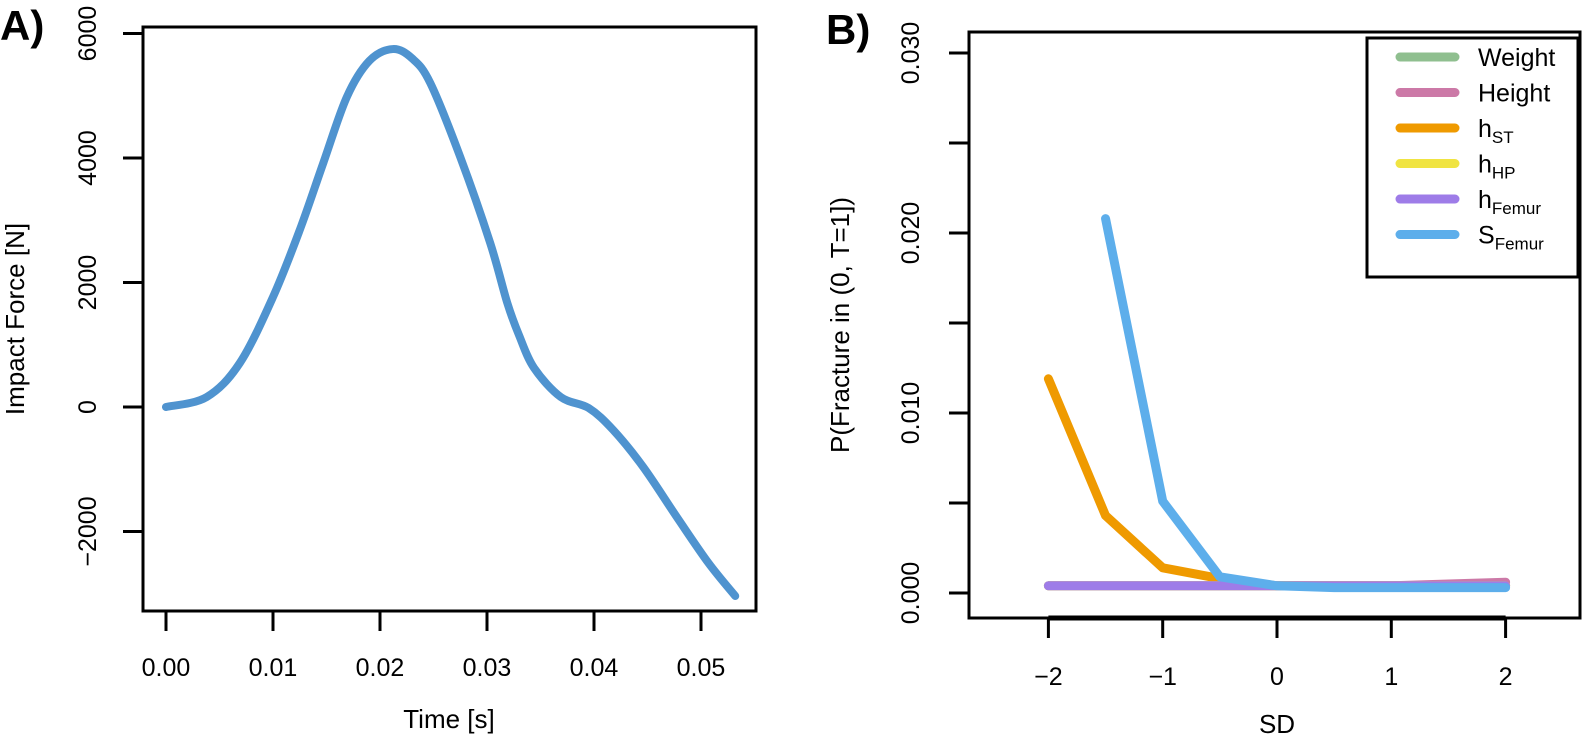 The image size is (1586, 741). Describe the element at coordinates (933, 323) in the screenshot. I see `panel-b-y-axis: 0.000 0.010 0.020 0.030` at that location.